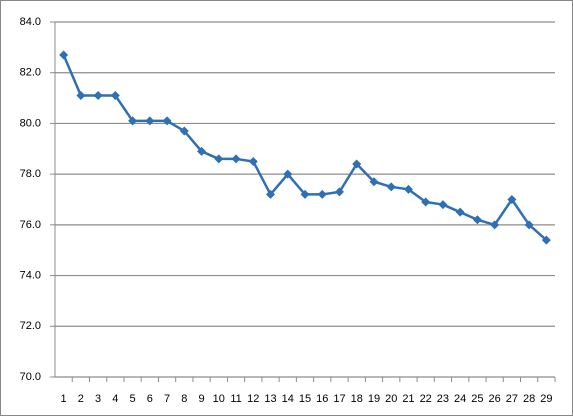 The width and height of the screenshot is (573, 416). I want to click on y-tick-label: 72.0, so click(30, 326).